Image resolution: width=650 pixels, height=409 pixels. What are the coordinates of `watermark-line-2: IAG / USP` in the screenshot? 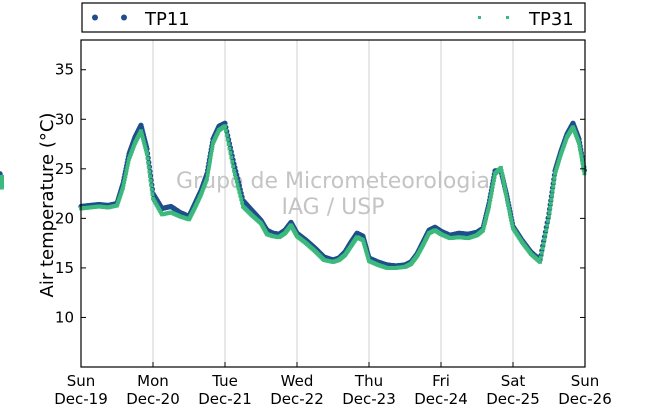 It's located at (333, 207).